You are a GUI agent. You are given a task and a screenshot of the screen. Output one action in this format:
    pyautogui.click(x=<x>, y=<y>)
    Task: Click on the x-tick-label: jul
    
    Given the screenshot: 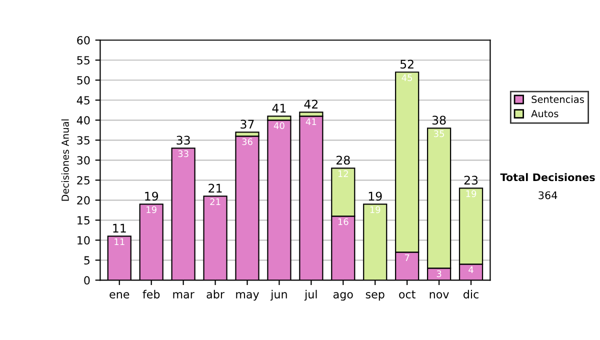 What is the action you would take?
    pyautogui.click(x=310, y=295)
    